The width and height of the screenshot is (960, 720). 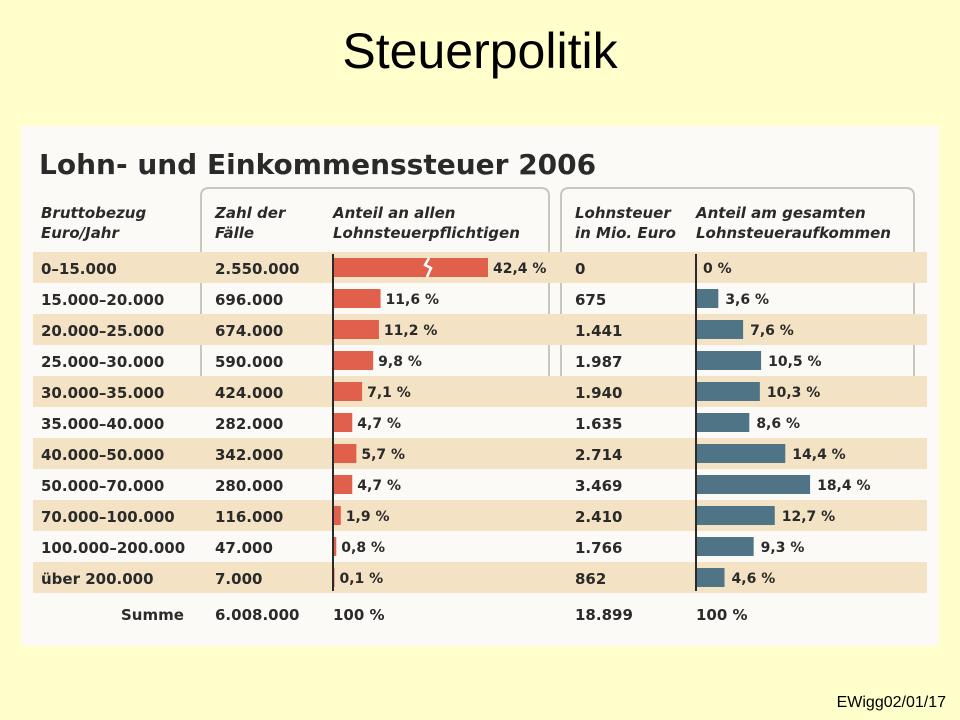 I want to click on cases-value: 2.550.000, so click(x=257, y=269).